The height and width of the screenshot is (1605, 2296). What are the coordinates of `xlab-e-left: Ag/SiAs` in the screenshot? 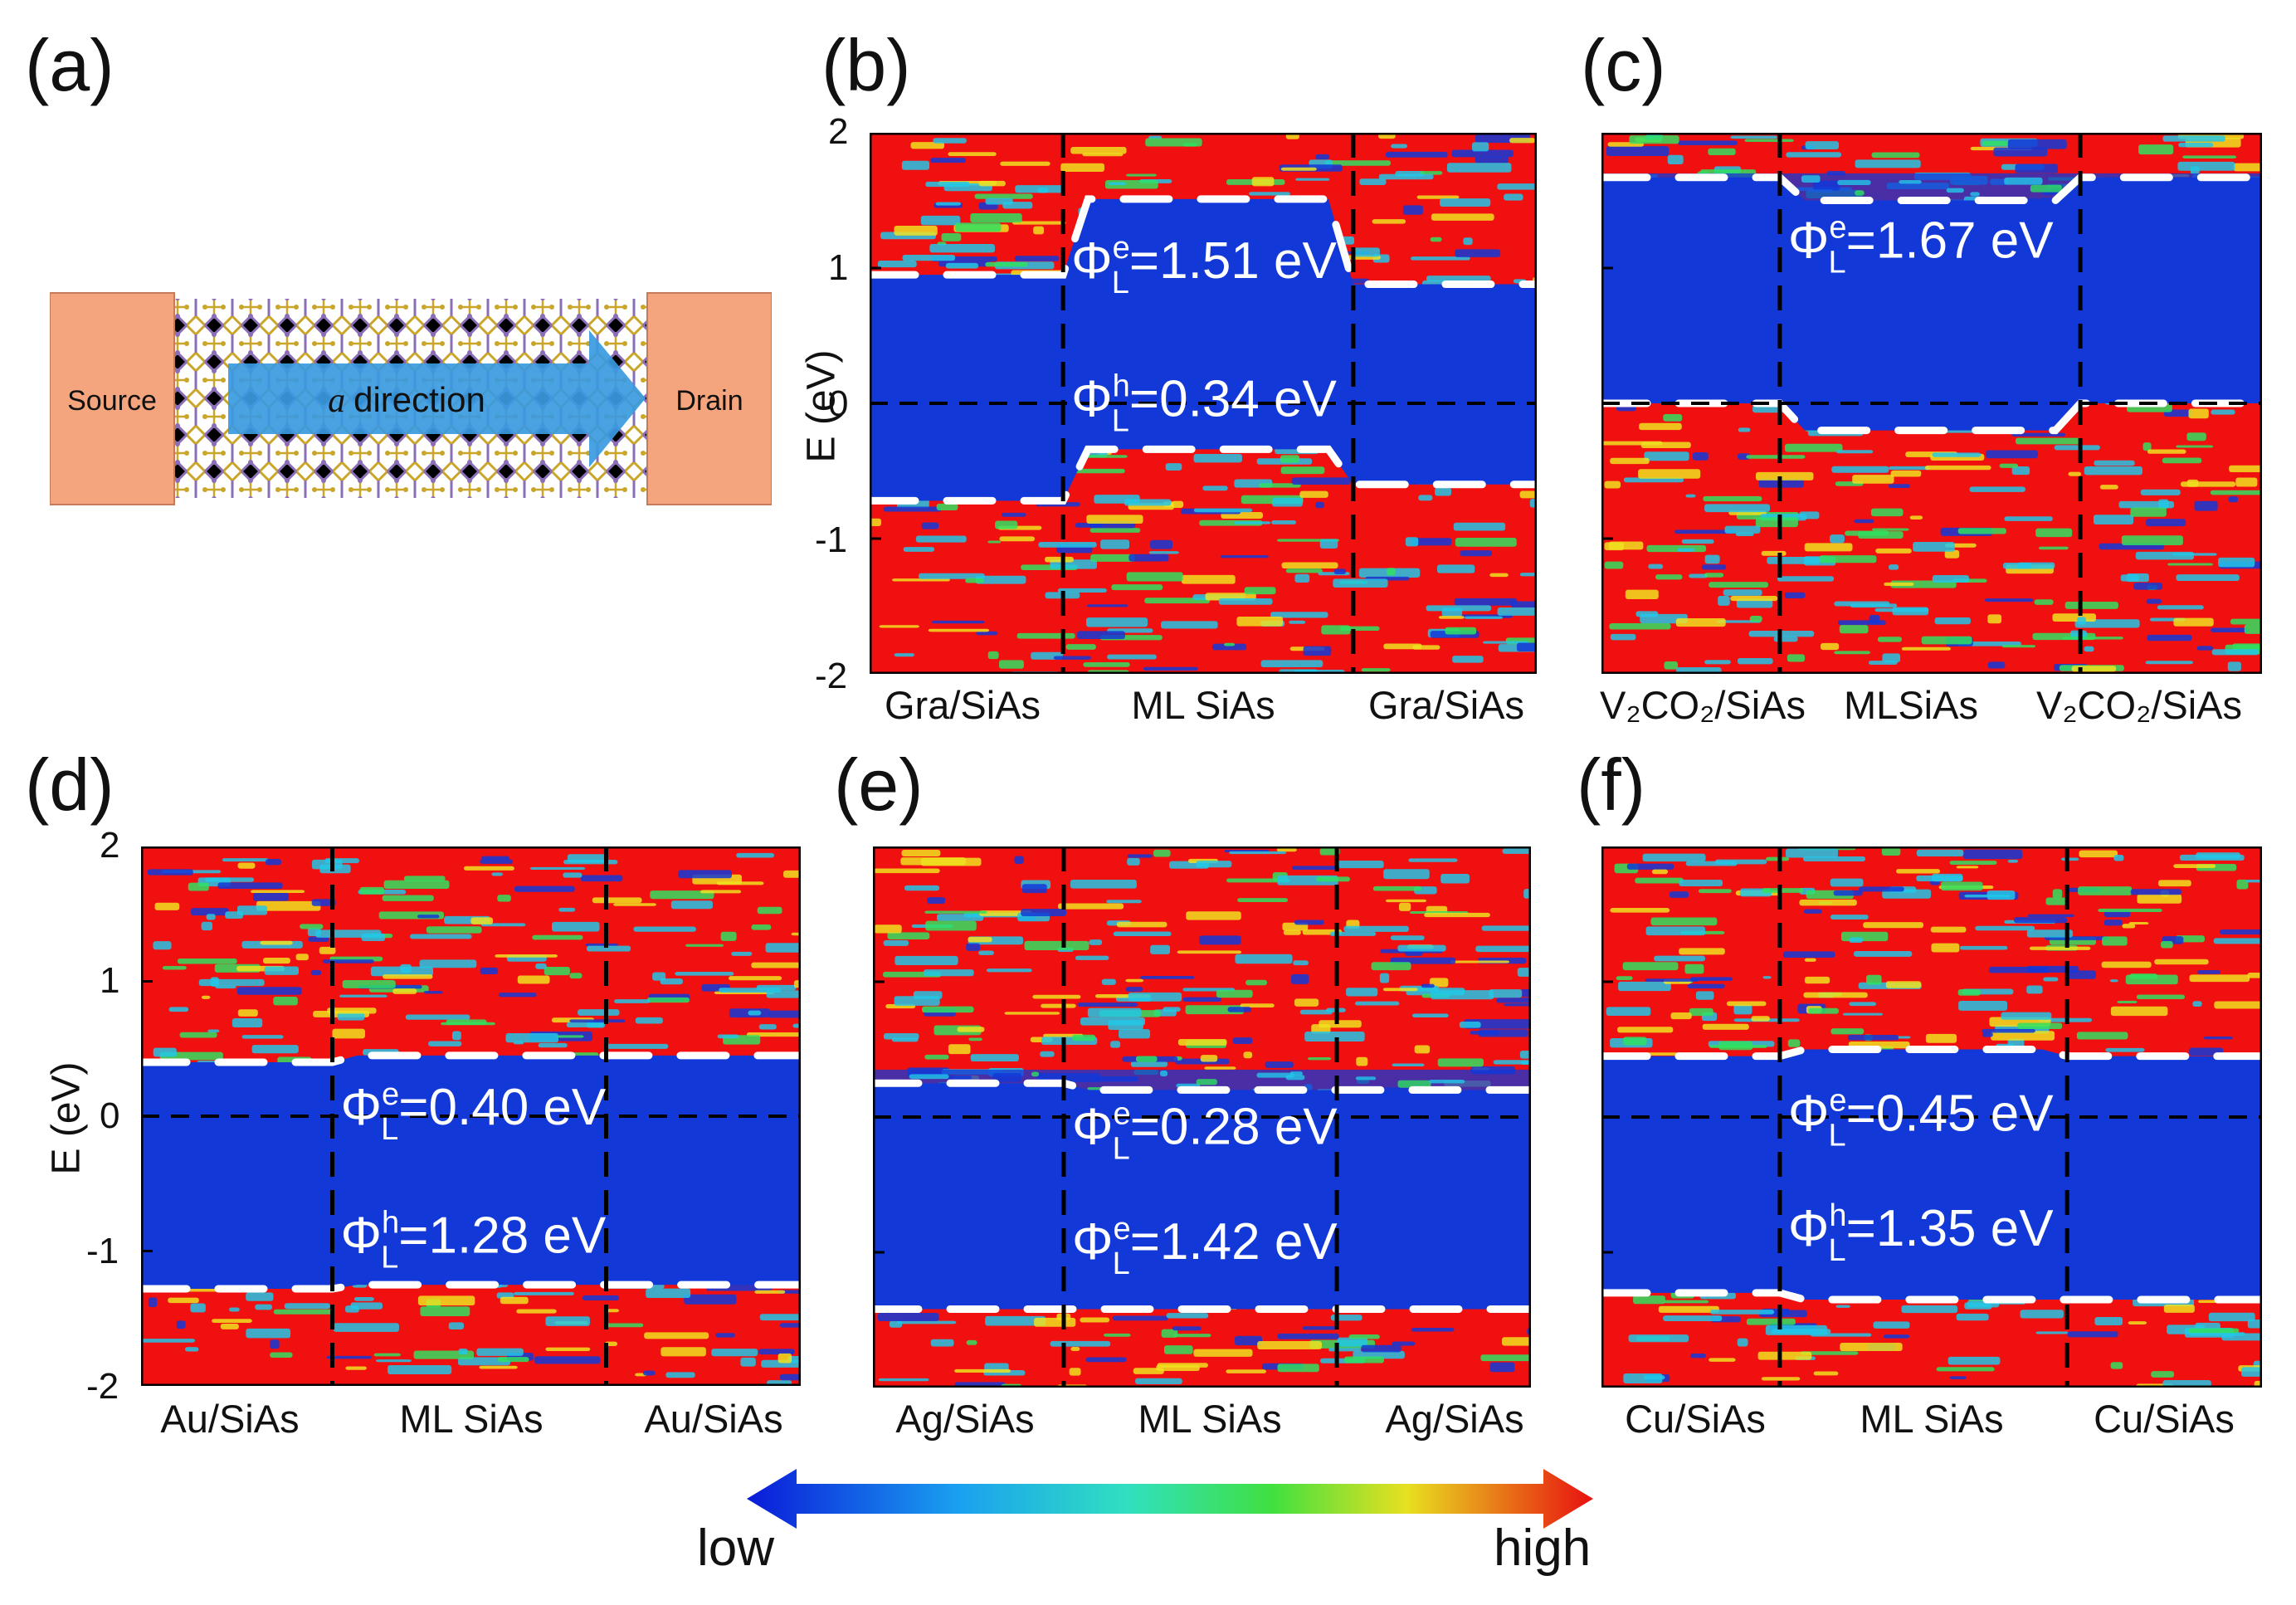 It's located at (965, 1419).